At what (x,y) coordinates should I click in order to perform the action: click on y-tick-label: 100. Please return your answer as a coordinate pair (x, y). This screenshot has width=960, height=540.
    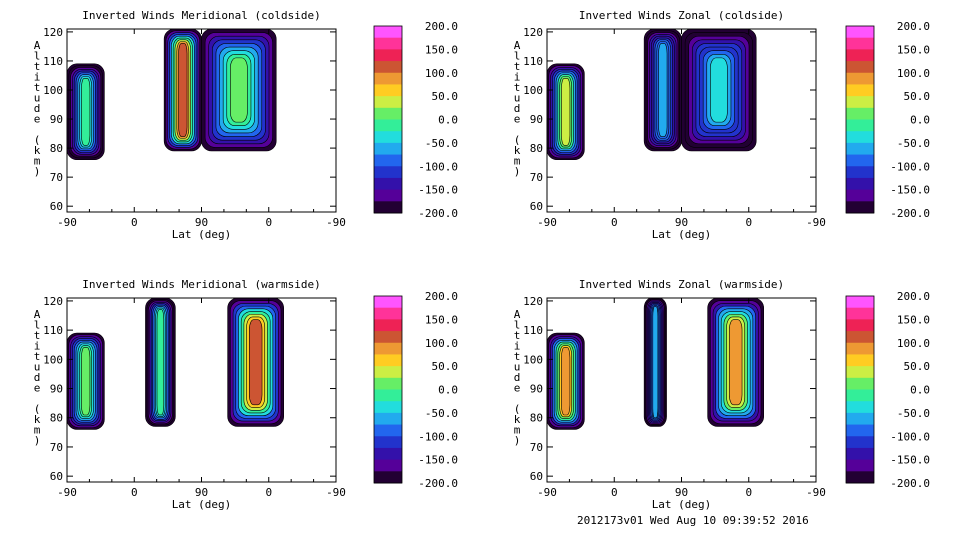
    Looking at the image, I should click on (533, 359).